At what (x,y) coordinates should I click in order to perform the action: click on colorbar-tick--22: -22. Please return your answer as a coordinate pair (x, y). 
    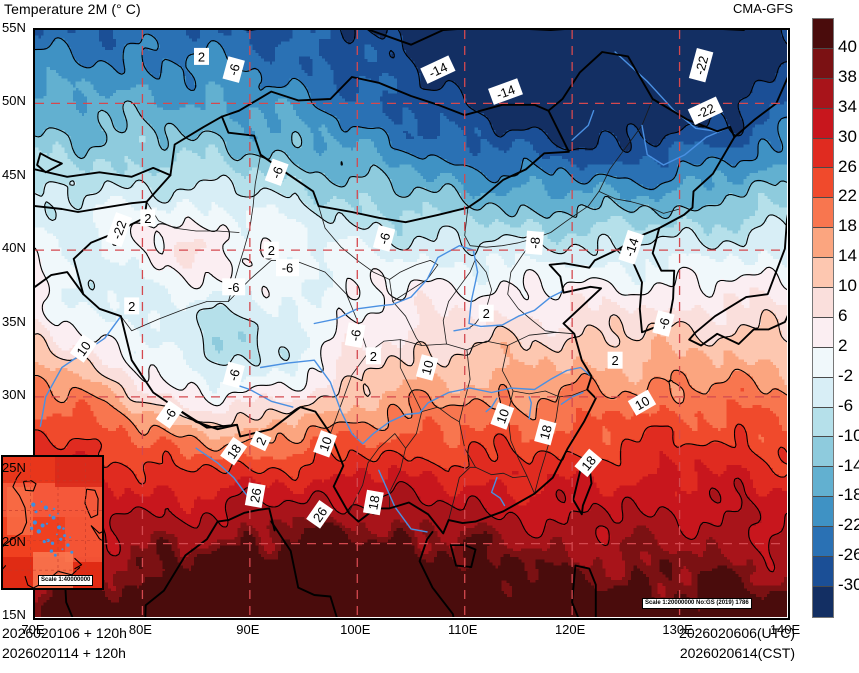
    Looking at the image, I should click on (848, 525).